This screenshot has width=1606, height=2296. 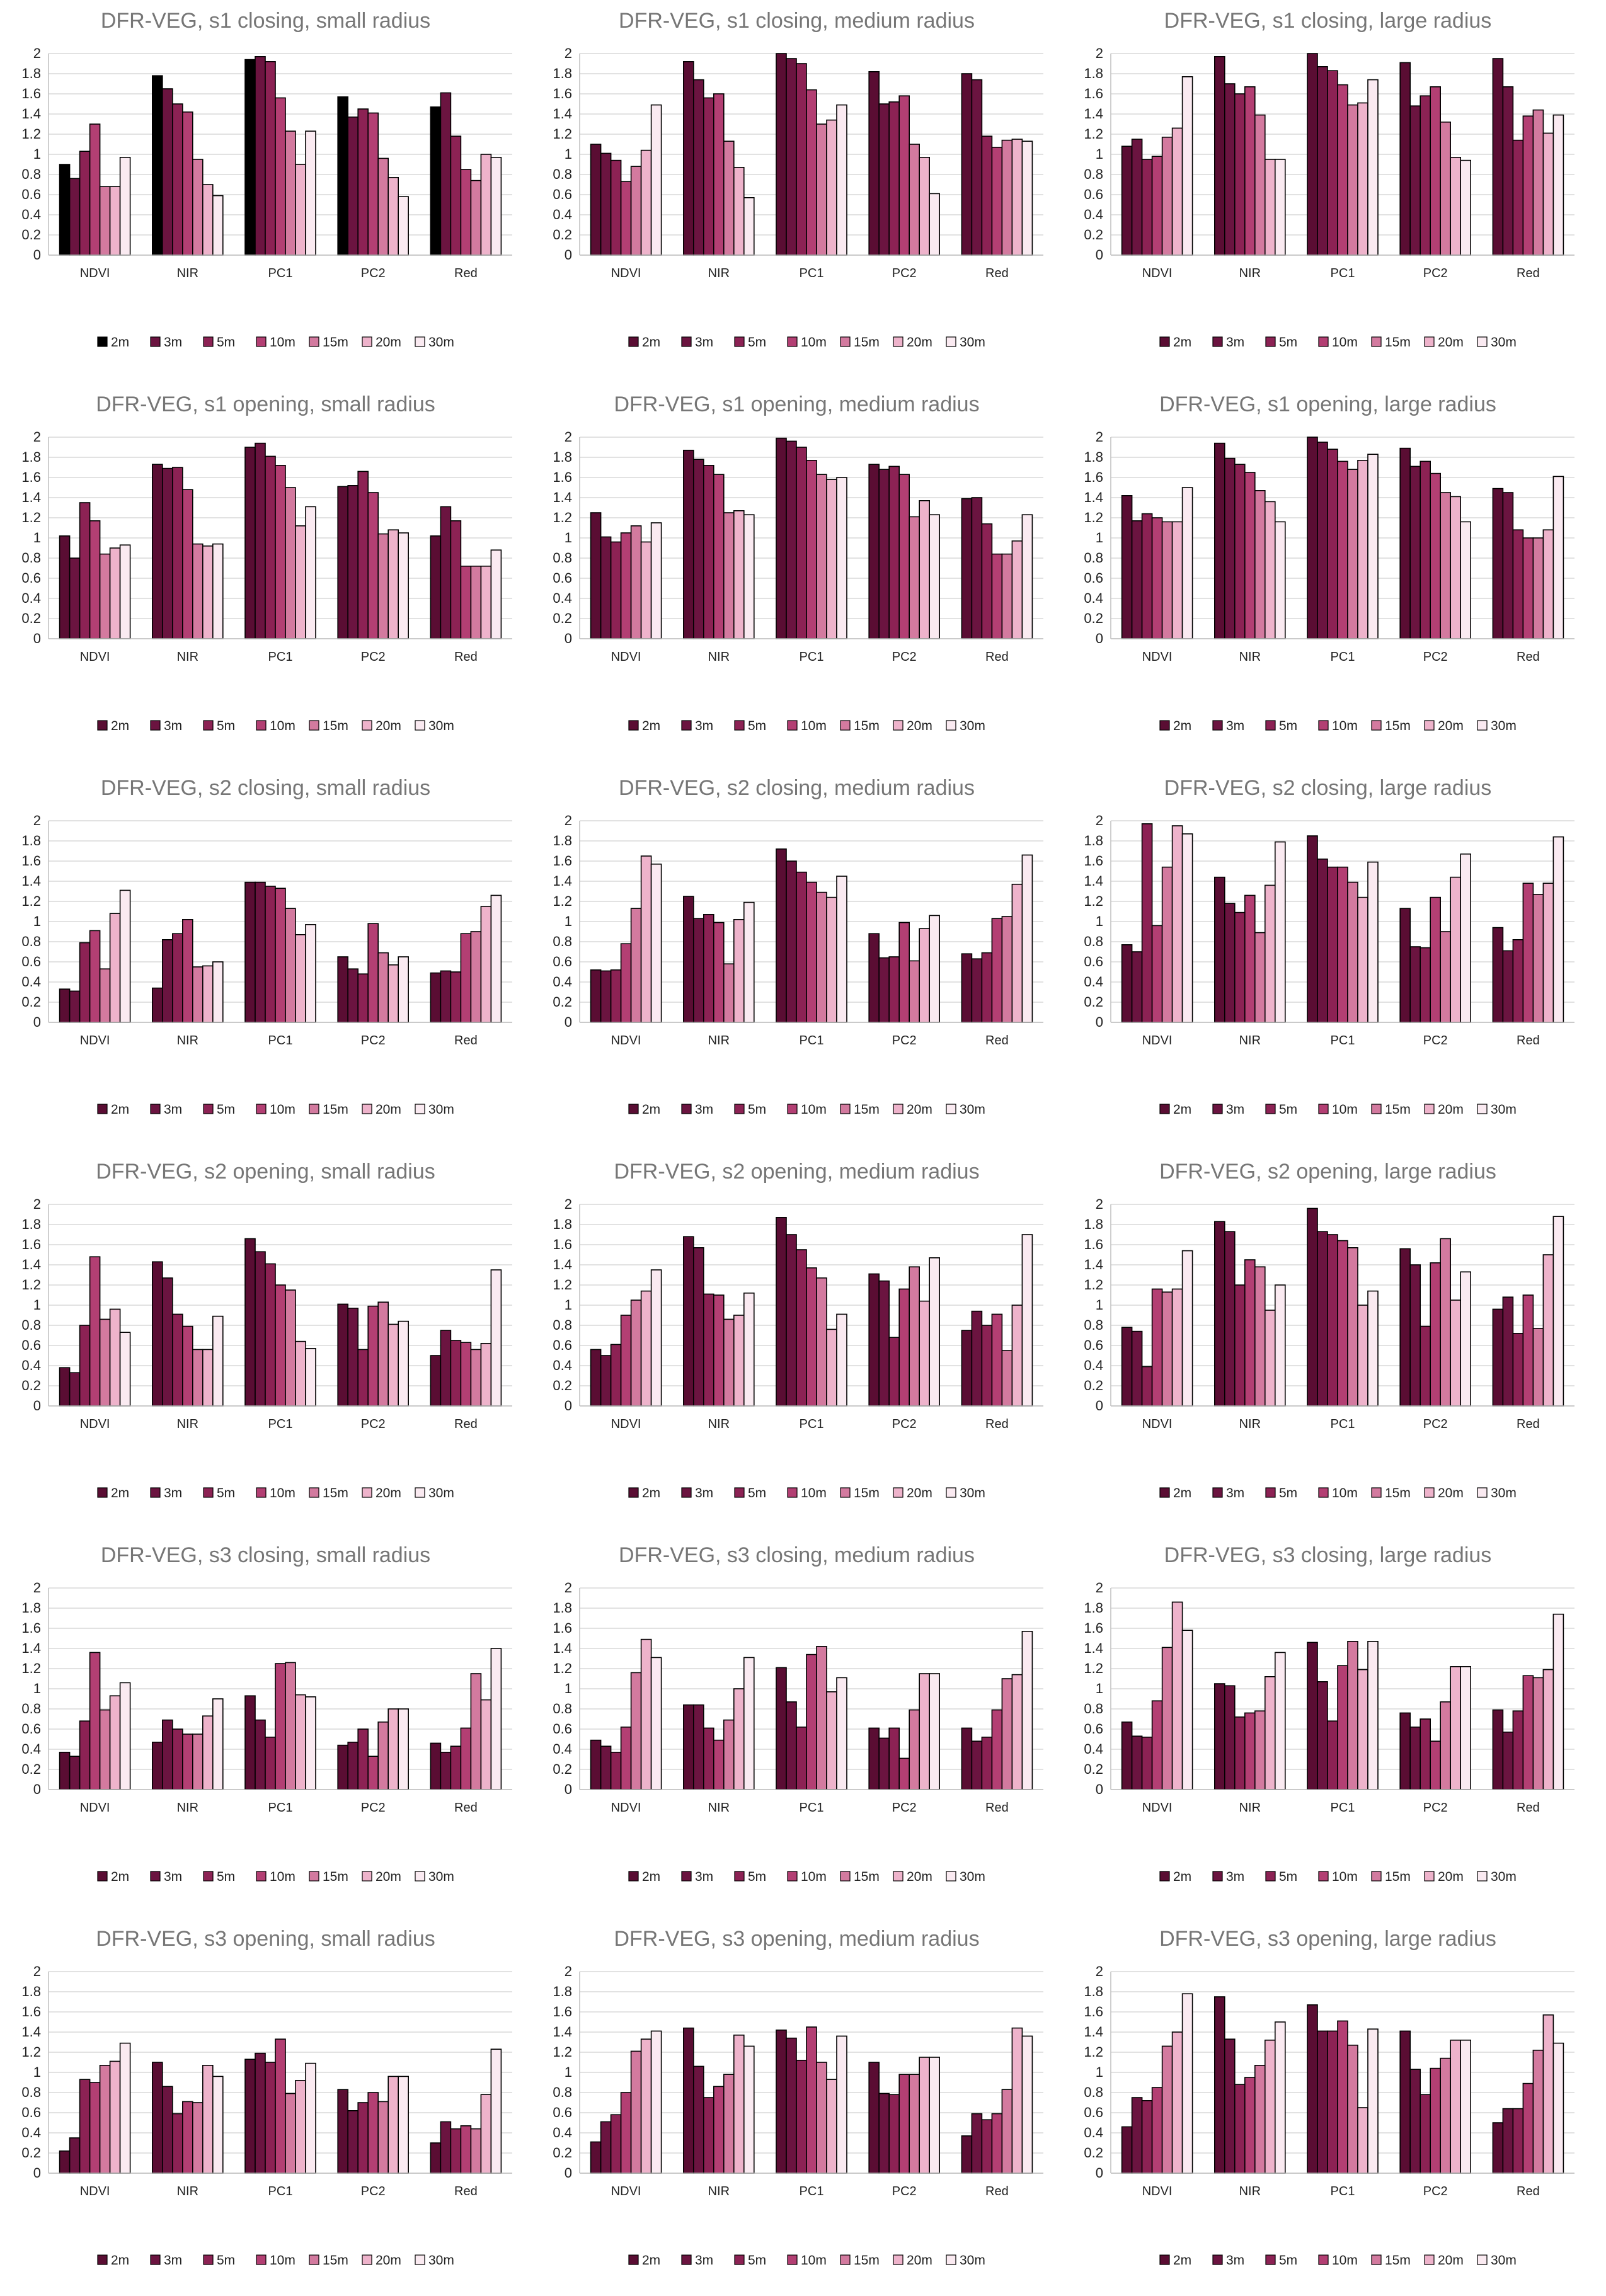 What do you see at coordinates (1027, 938) in the screenshot?
I see `bar-30m-Red` at bounding box center [1027, 938].